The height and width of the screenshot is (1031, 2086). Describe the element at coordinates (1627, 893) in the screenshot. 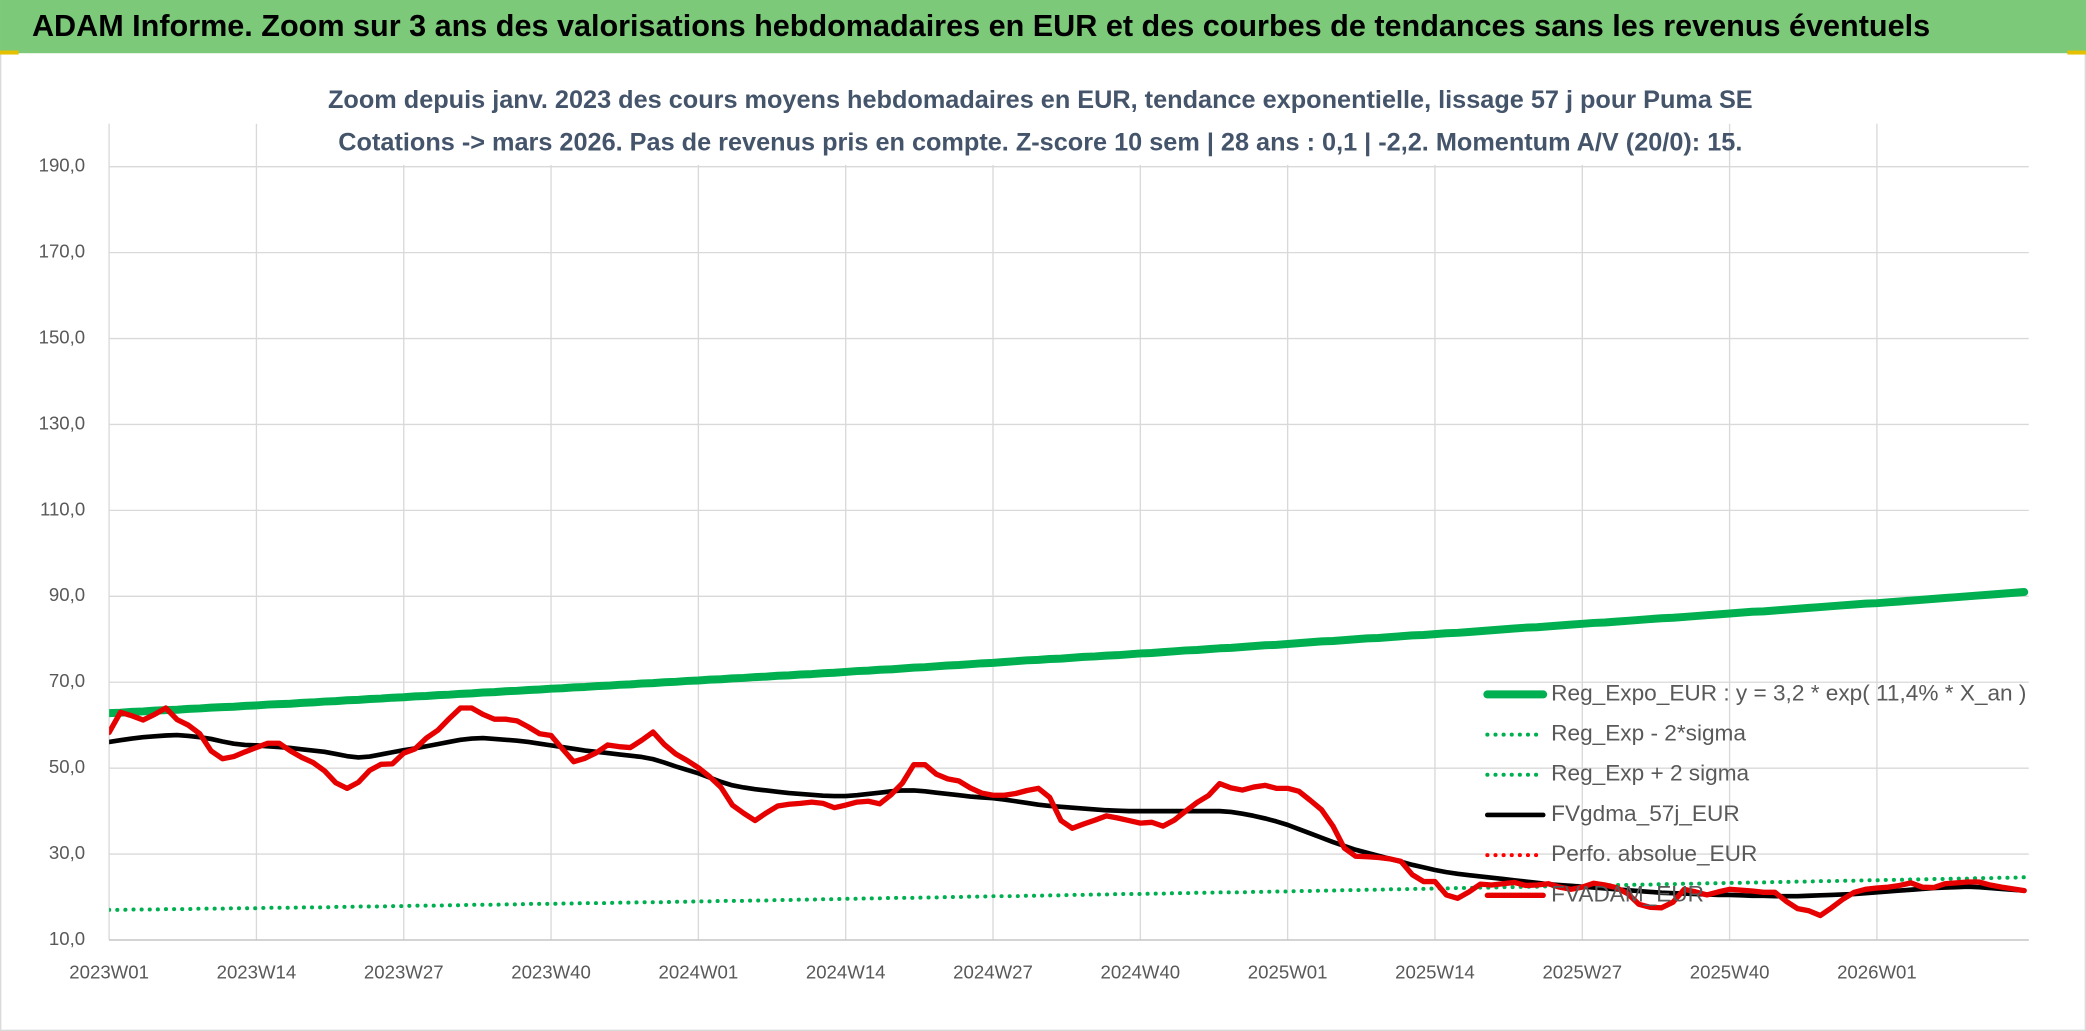

I see `legend-label: FVADAM_EUR` at that location.